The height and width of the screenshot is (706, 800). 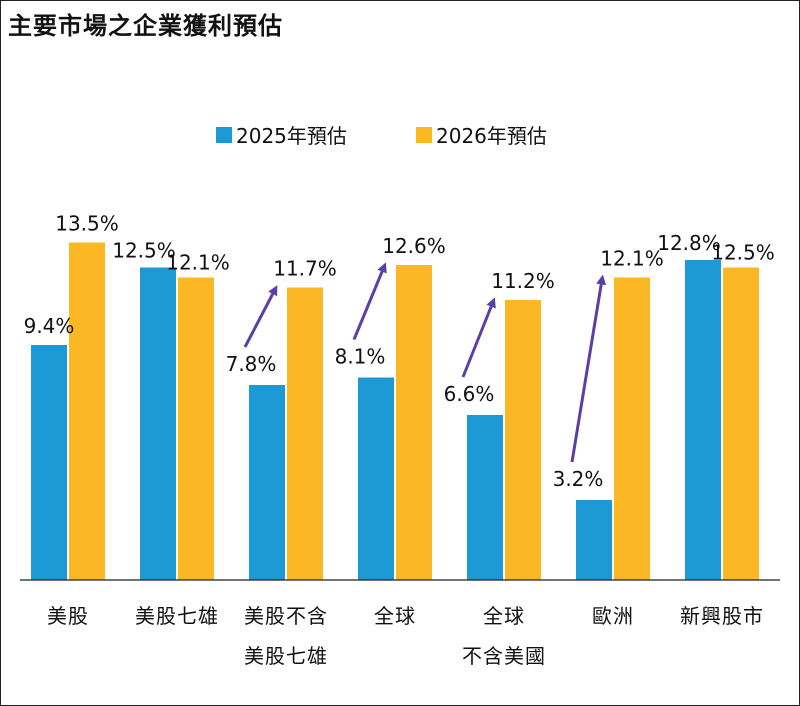 I want to click on data-label: 12.8%, so click(x=689, y=243).